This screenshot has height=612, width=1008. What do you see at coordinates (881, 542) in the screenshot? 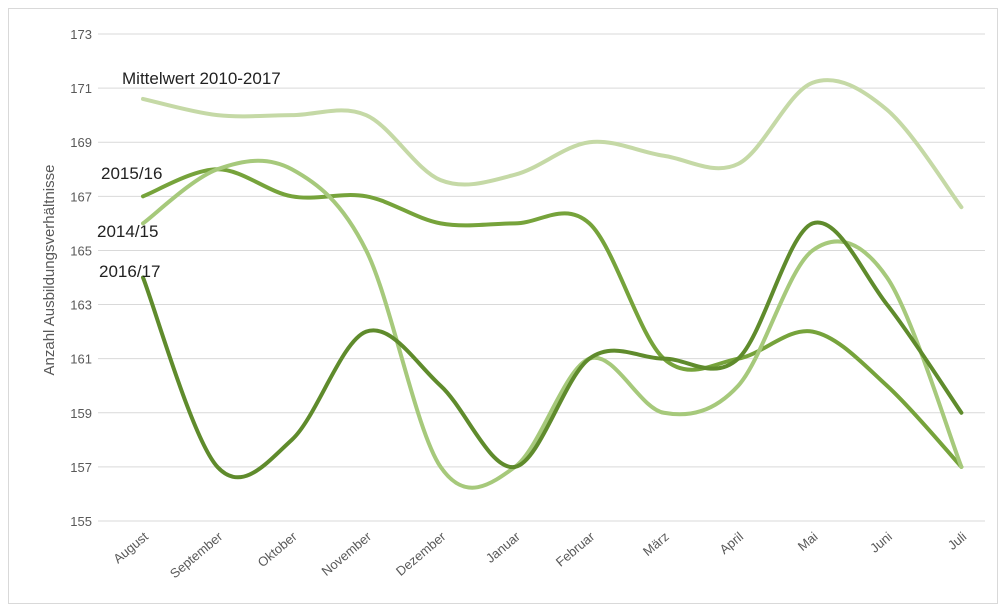
I see `x-tick-label: Juni` at bounding box center [881, 542].